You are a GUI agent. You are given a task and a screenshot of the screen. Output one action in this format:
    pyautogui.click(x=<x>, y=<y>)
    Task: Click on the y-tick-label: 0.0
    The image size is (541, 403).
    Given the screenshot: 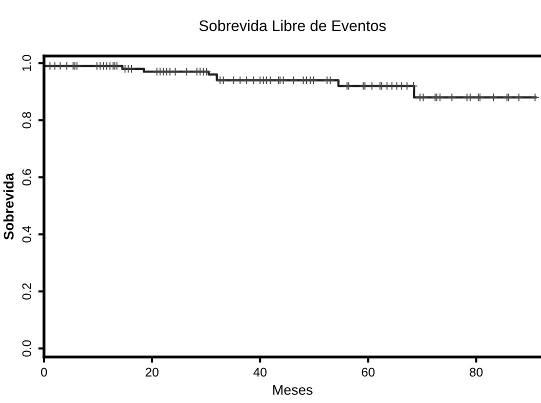 What is the action you would take?
    pyautogui.click(x=27, y=348)
    